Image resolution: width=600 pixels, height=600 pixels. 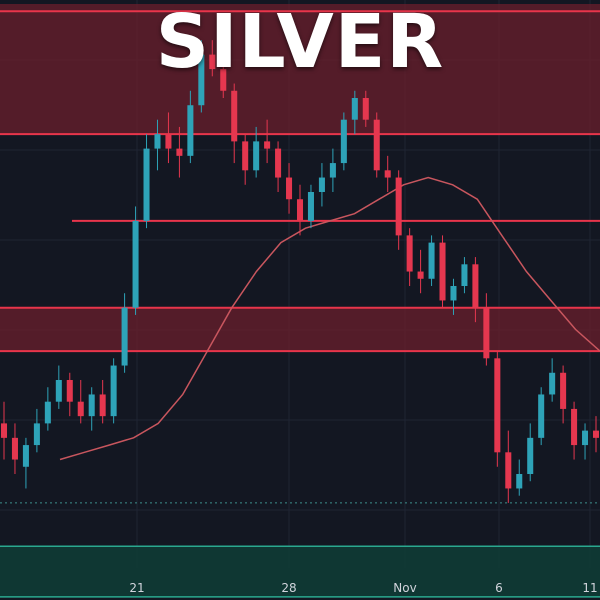 I want to click on x-tick-label: 28, so click(x=288, y=588).